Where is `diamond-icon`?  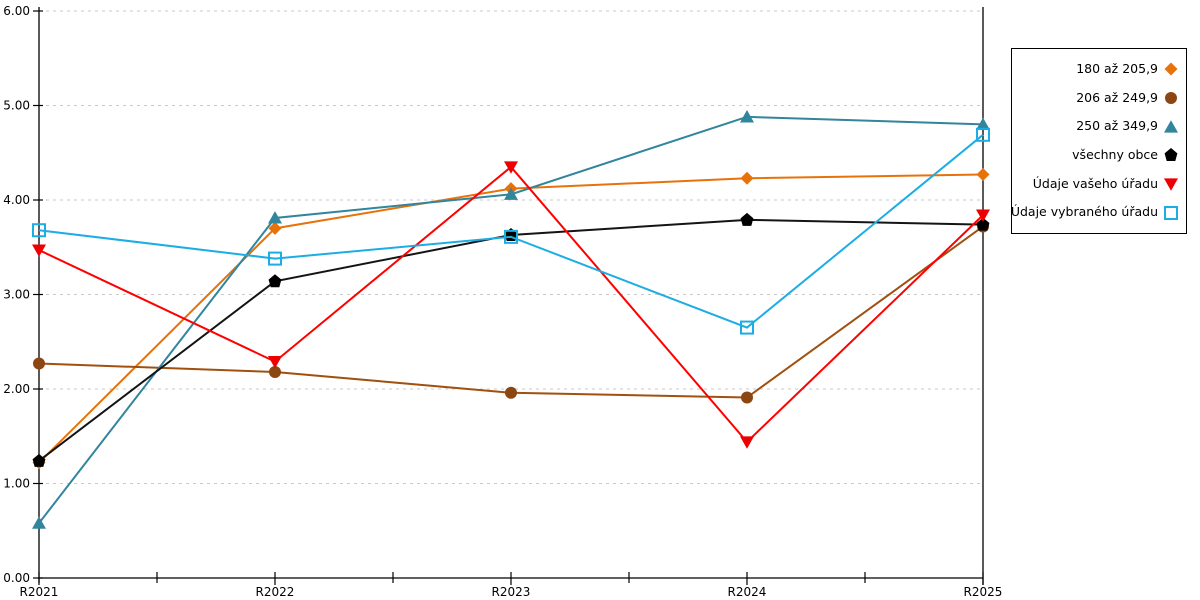
diamond-icon is located at coordinates (1171, 69).